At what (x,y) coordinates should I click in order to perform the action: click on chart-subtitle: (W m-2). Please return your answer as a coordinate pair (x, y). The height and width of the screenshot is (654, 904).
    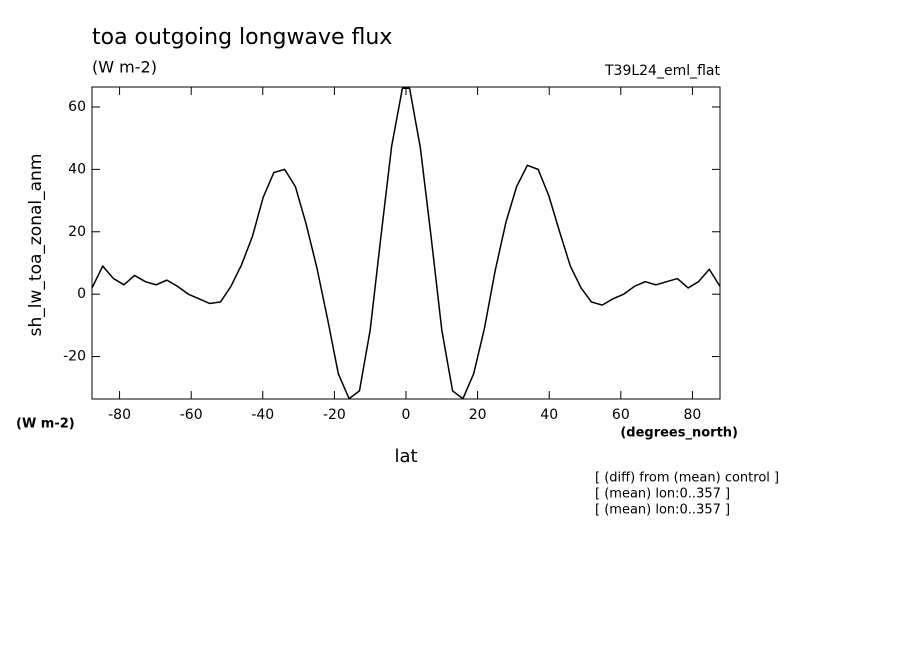
    Looking at the image, I should click on (124, 67).